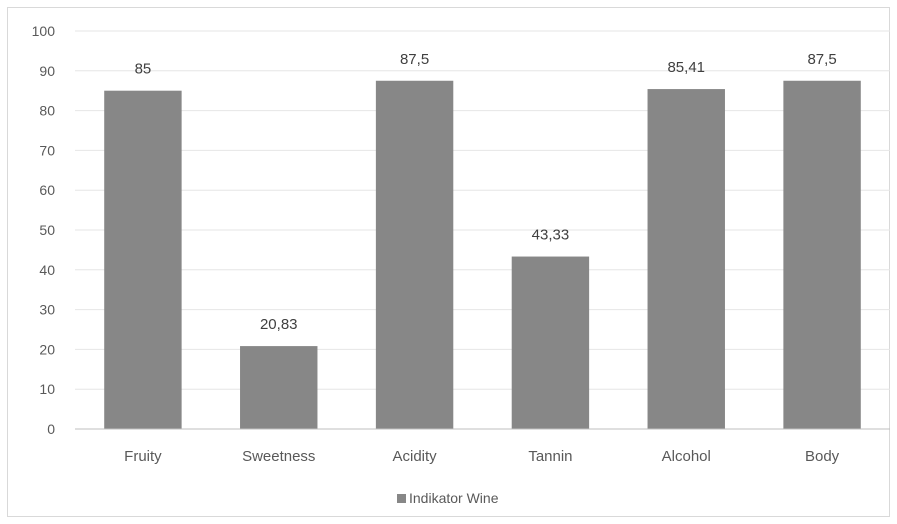 The height and width of the screenshot is (524, 897). What do you see at coordinates (686, 456) in the screenshot?
I see `x-tick-label: Alcohol` at bounding box center [686, 456].